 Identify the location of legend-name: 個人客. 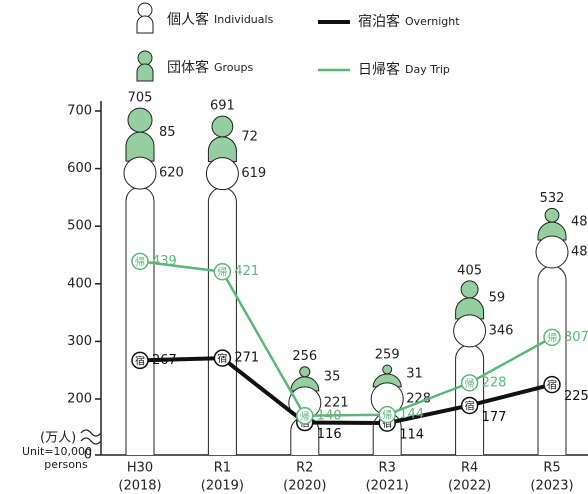
(188, 19).